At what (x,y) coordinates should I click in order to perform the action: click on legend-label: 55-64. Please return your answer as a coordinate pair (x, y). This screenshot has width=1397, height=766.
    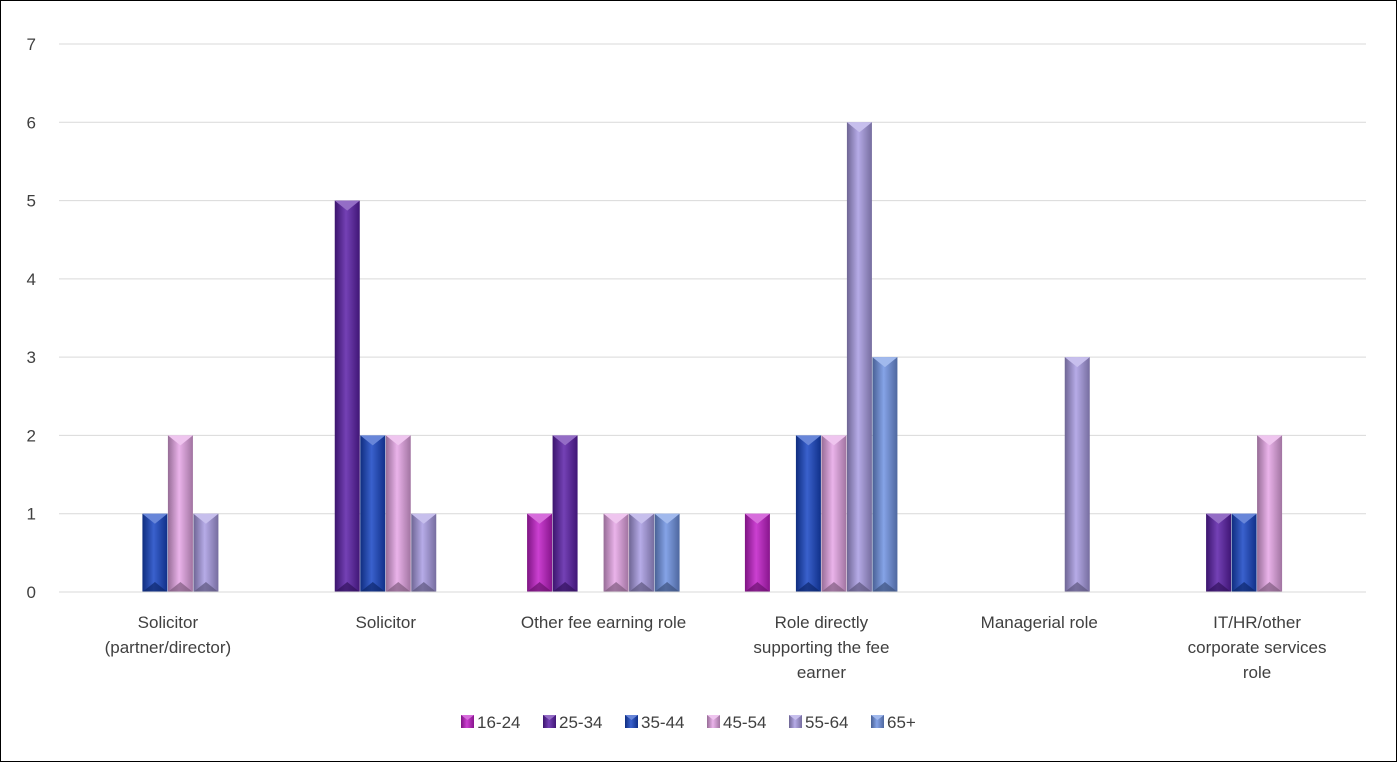
    Looking at the image, I should click on (826, 722).